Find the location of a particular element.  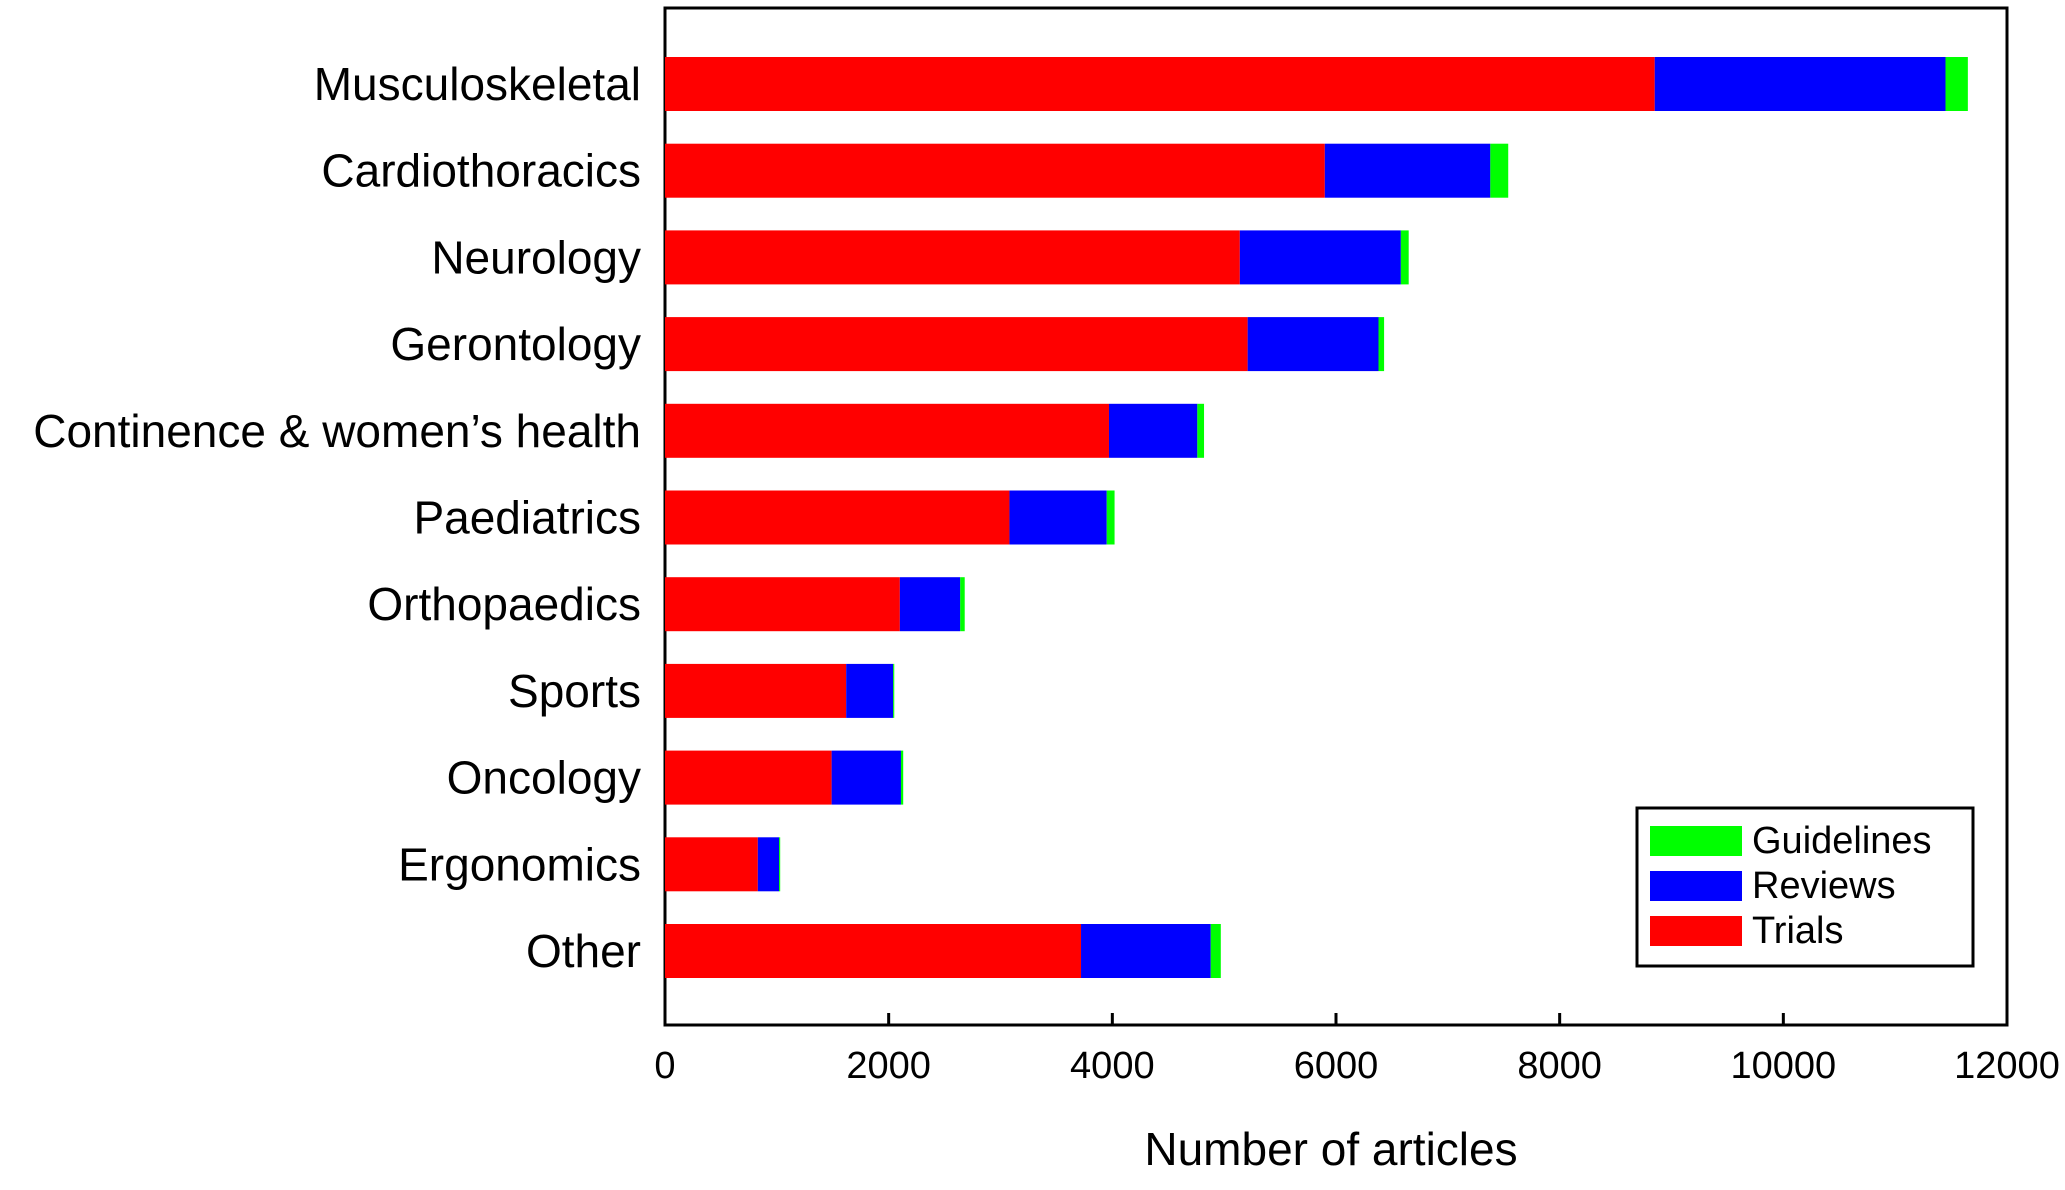

category-label-sports: Sports is located at coordinates (574, 691).